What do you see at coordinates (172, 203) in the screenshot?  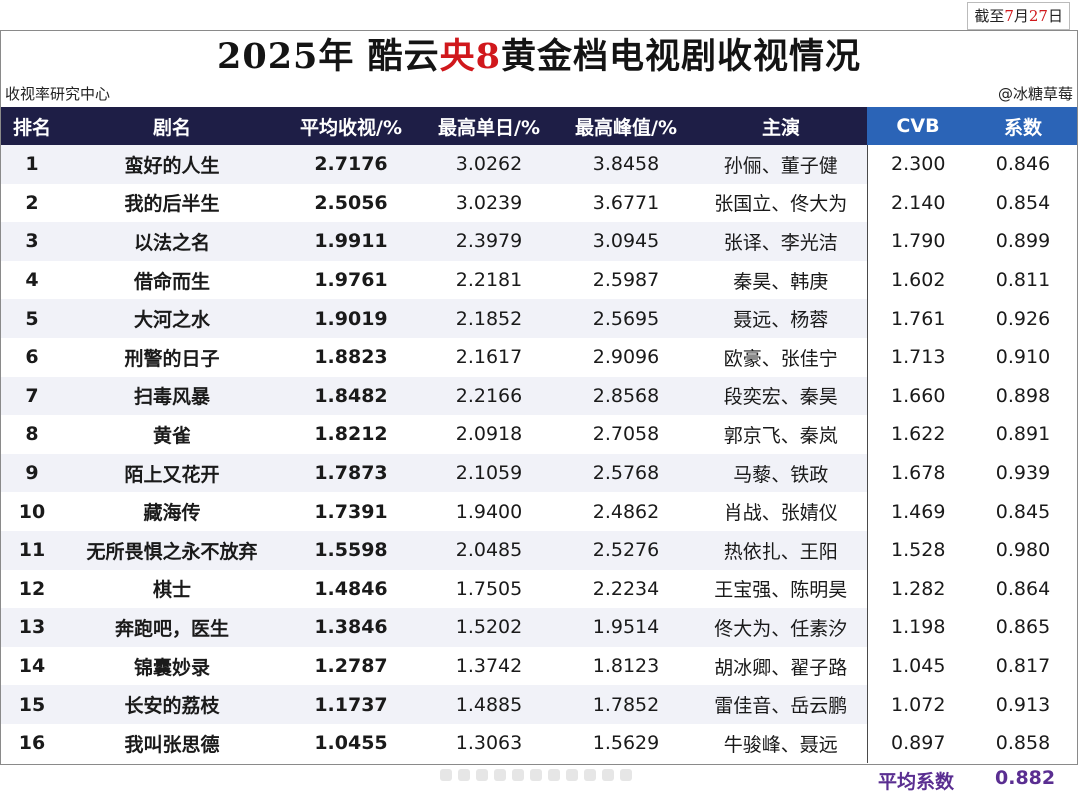 I see `cell-title: 我的后半生` at bounding box center [172, 203].